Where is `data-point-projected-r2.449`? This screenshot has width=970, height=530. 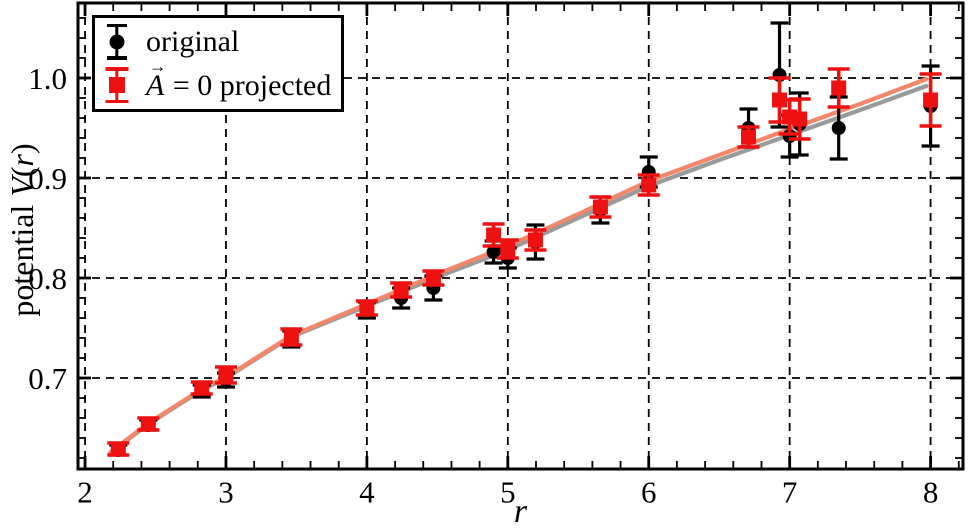
data-point-projected-r2.449 is located at coordinates (148, 424).